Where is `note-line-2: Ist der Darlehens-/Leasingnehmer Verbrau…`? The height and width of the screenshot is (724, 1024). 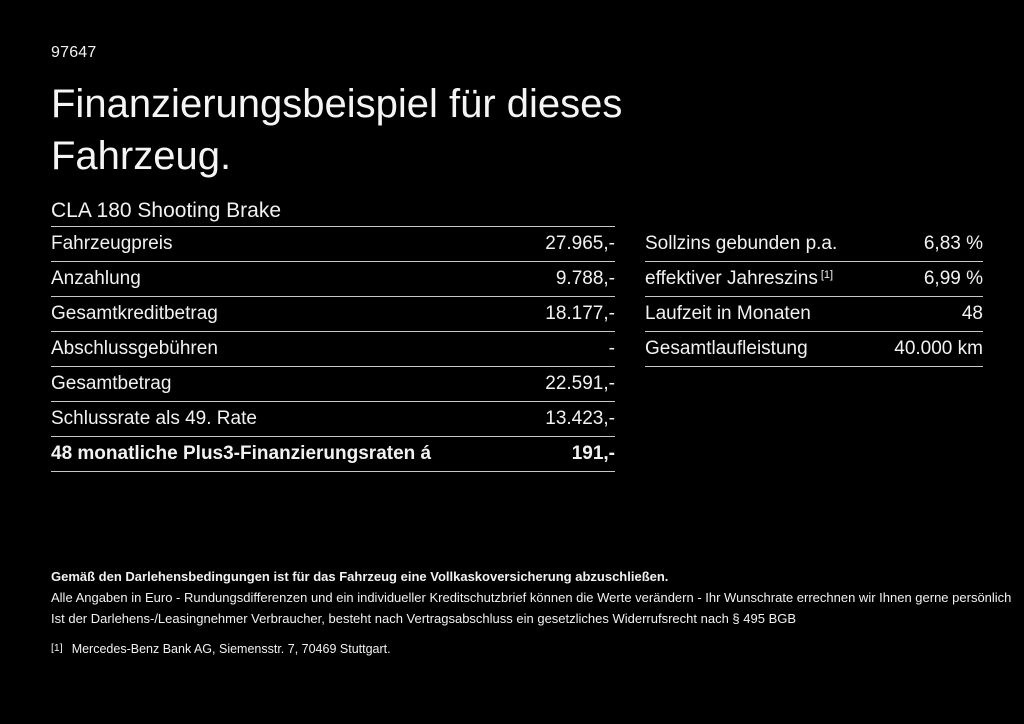
note-line-2: Ist der Darlehens-/Leasingnehmer Verbrau… is located at coordinates (424, 618).